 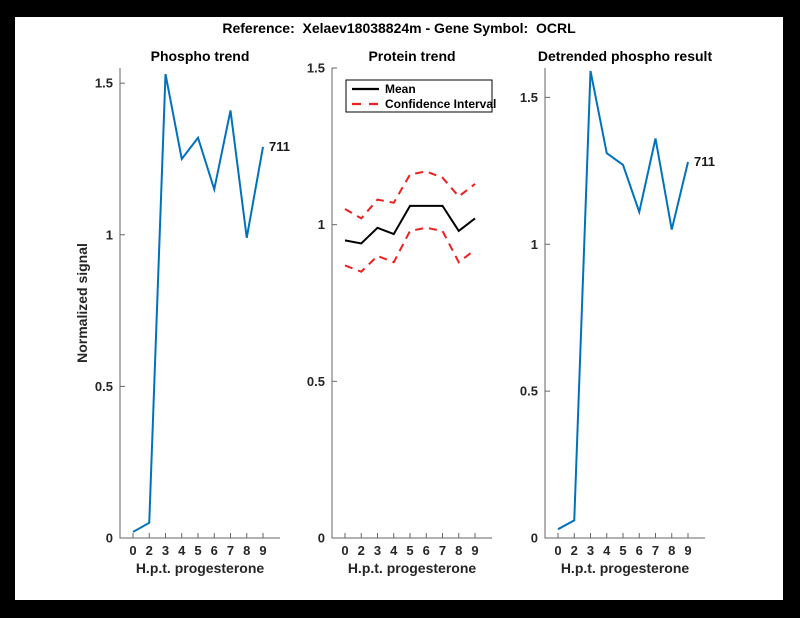 I want to click on legend-label-ci-upper: Confidence Interval, so click(x=440, y=104).